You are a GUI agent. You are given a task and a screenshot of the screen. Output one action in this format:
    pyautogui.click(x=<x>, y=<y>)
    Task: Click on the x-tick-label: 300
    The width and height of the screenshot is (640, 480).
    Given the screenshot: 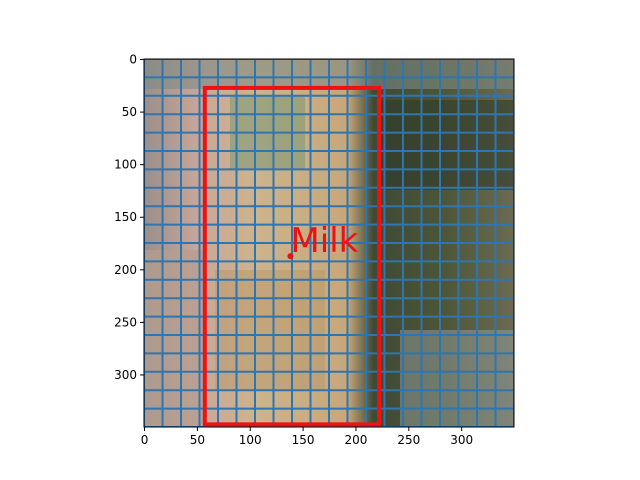 What is the action you would take?
    pyautogui.click(x=461, y=440)
    